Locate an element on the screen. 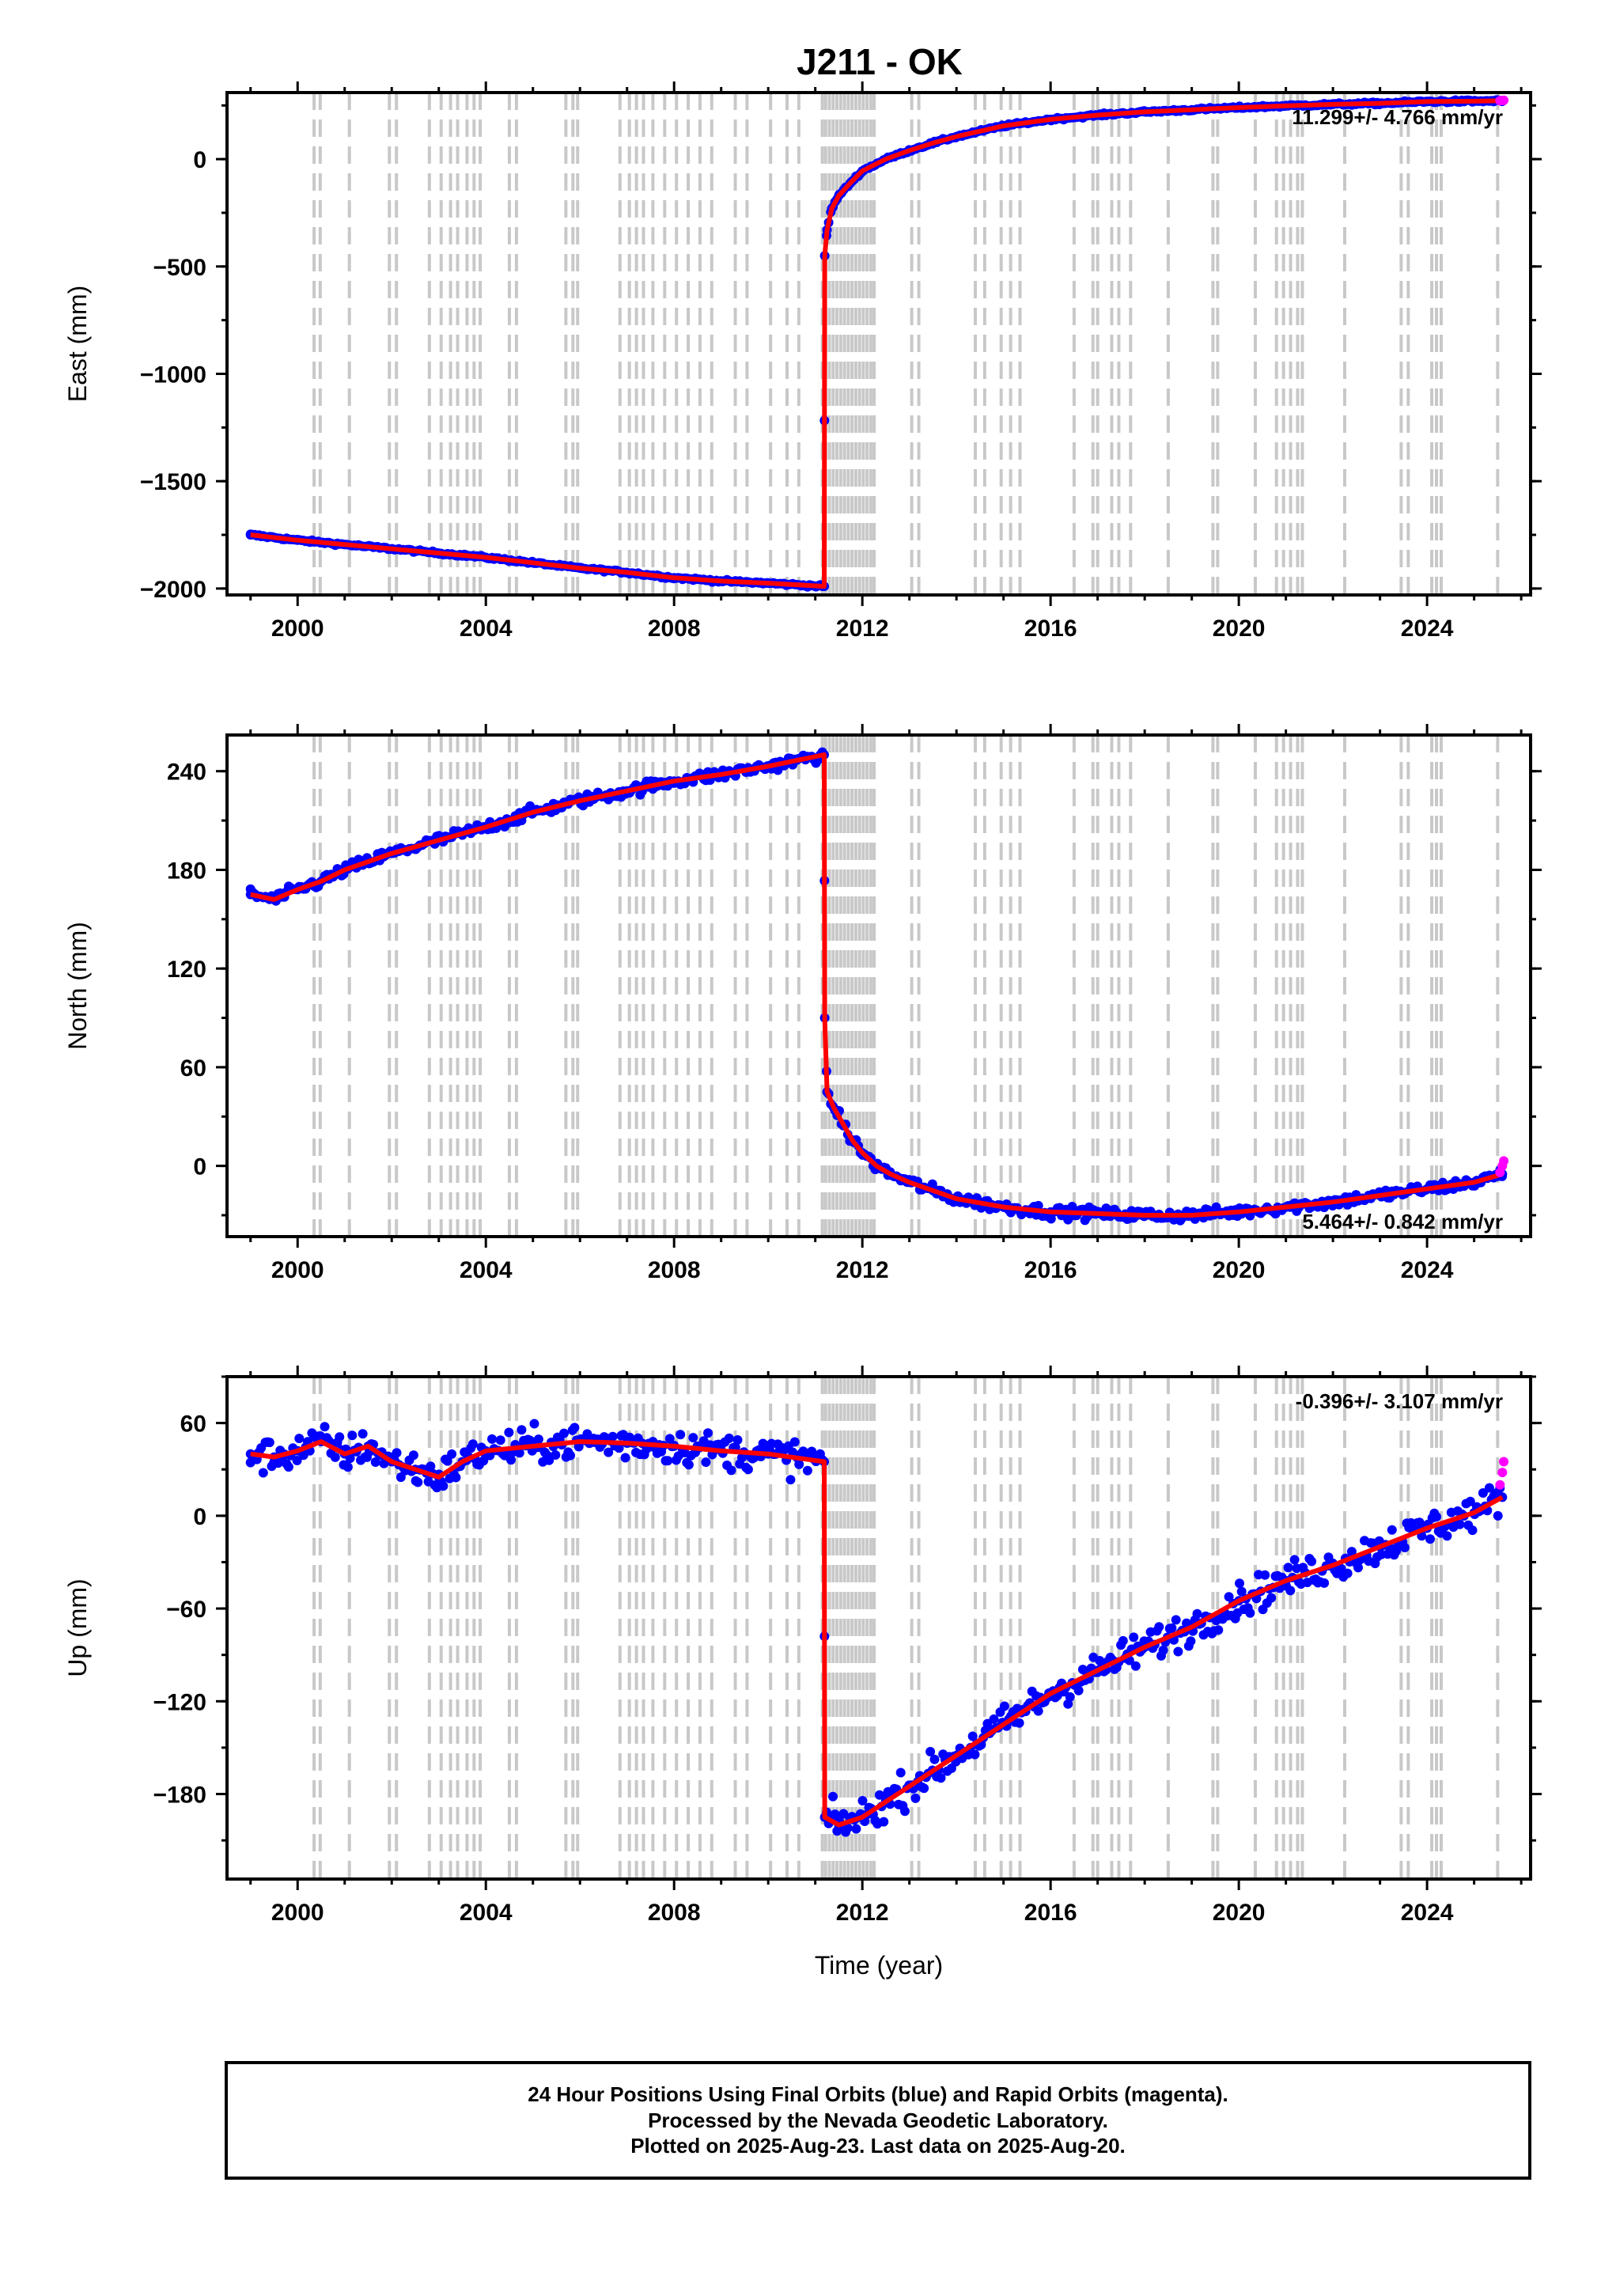  x-tick-label: 2016 is located at coordinates (1050, 1913).